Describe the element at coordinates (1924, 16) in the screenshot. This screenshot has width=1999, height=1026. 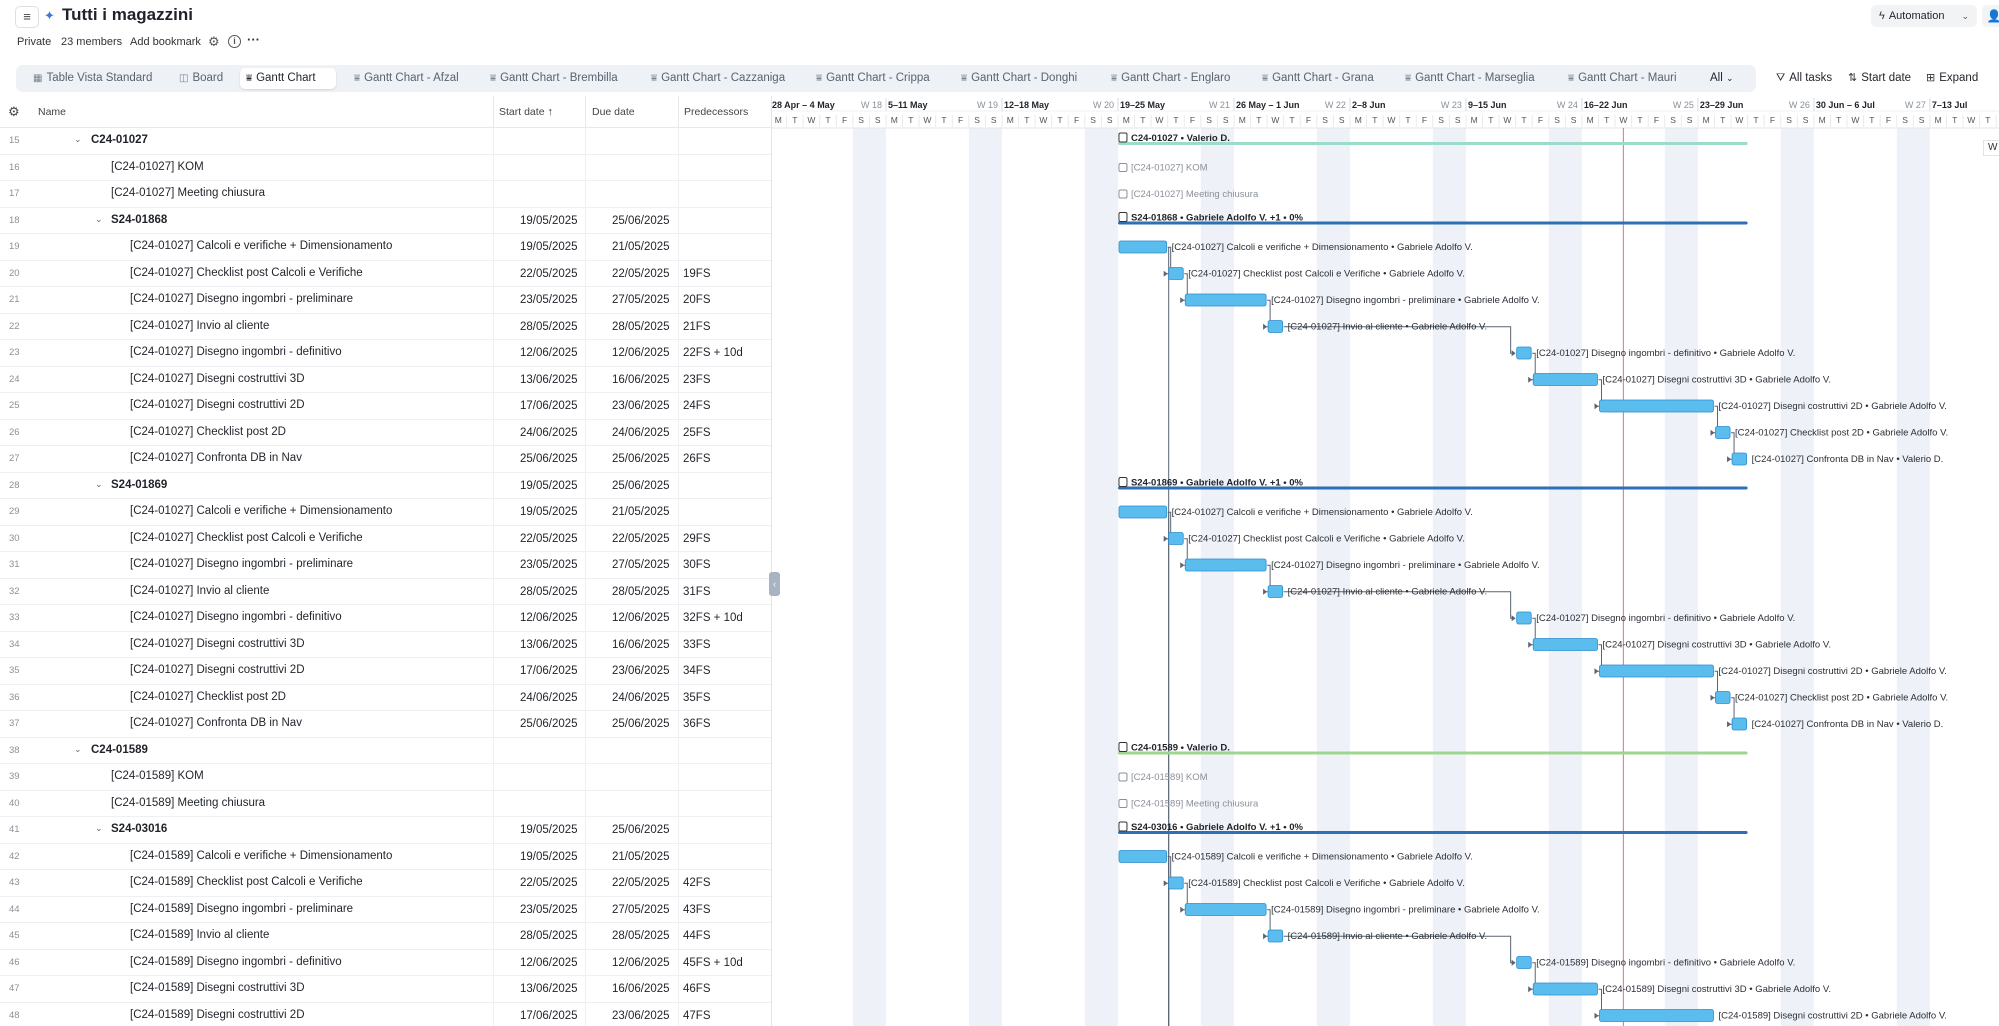
I see `automation-button: ϟ Automation ⌄` at that location.